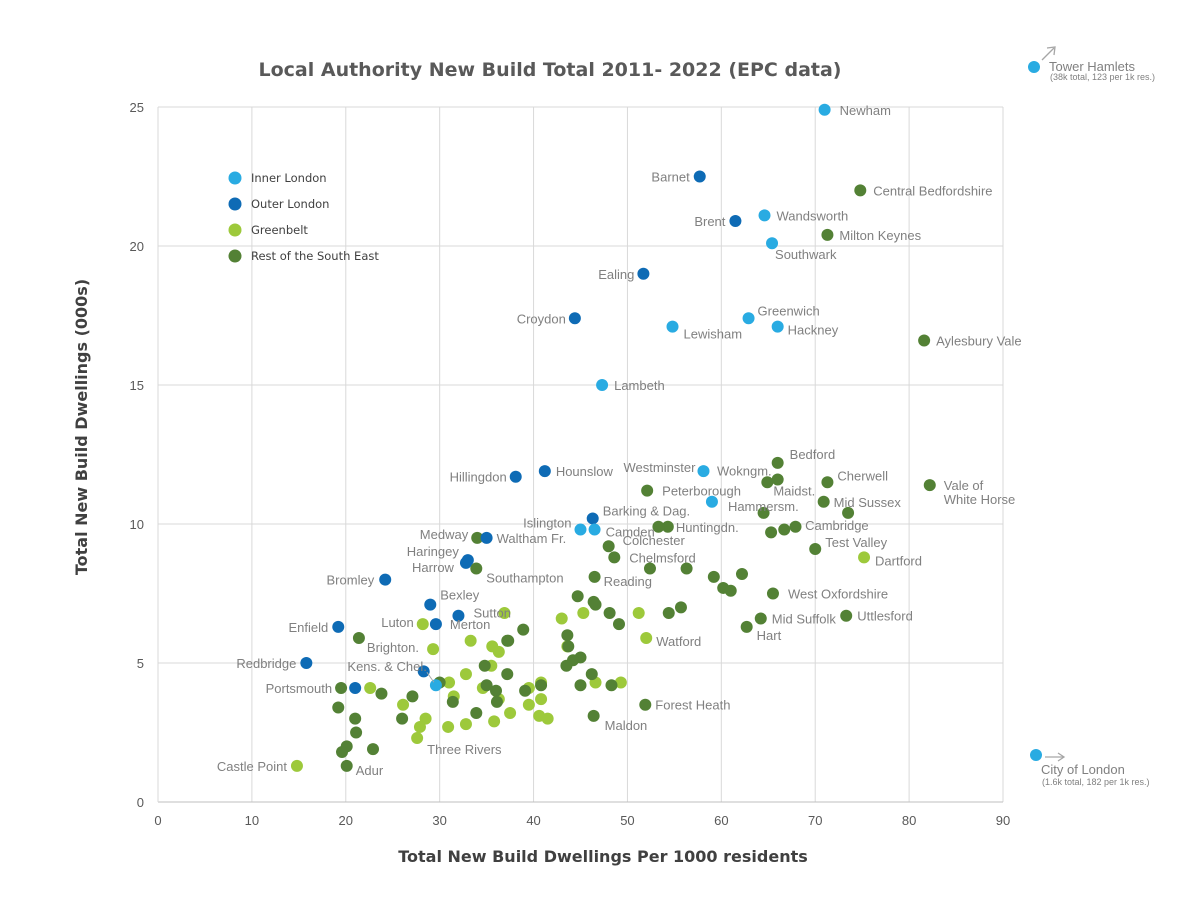  I want to click on point-label-hart: Hart, so click(769, 635).